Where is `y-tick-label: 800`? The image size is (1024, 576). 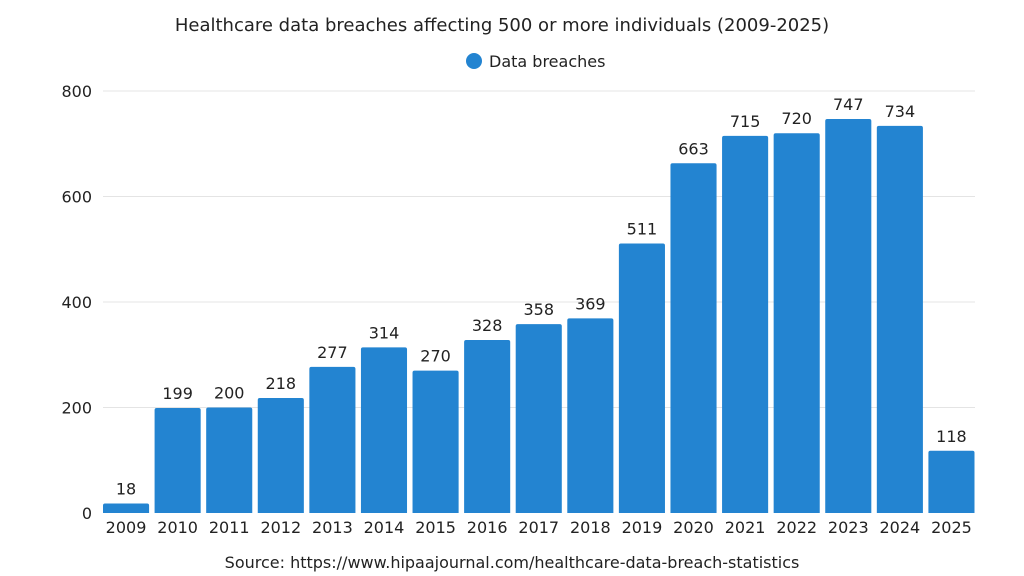 y-tick-label: 800 is located at coordinates (76, 91).